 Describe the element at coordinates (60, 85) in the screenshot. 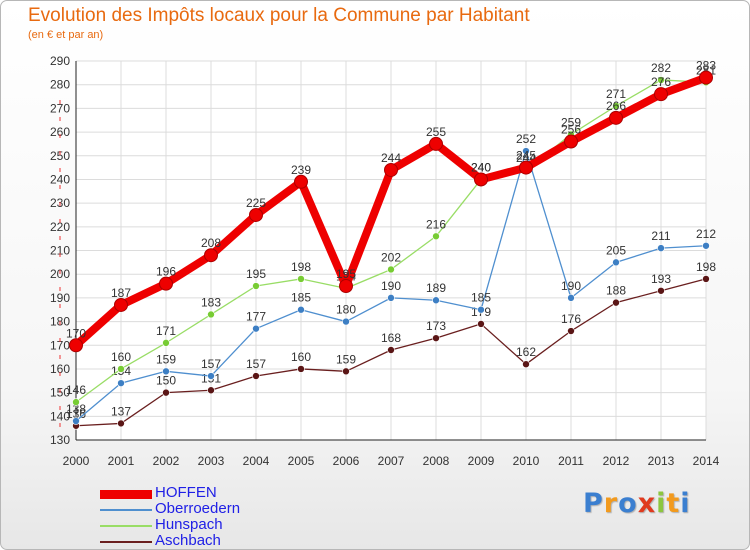

I see `y-tick-label: 280` at that location.